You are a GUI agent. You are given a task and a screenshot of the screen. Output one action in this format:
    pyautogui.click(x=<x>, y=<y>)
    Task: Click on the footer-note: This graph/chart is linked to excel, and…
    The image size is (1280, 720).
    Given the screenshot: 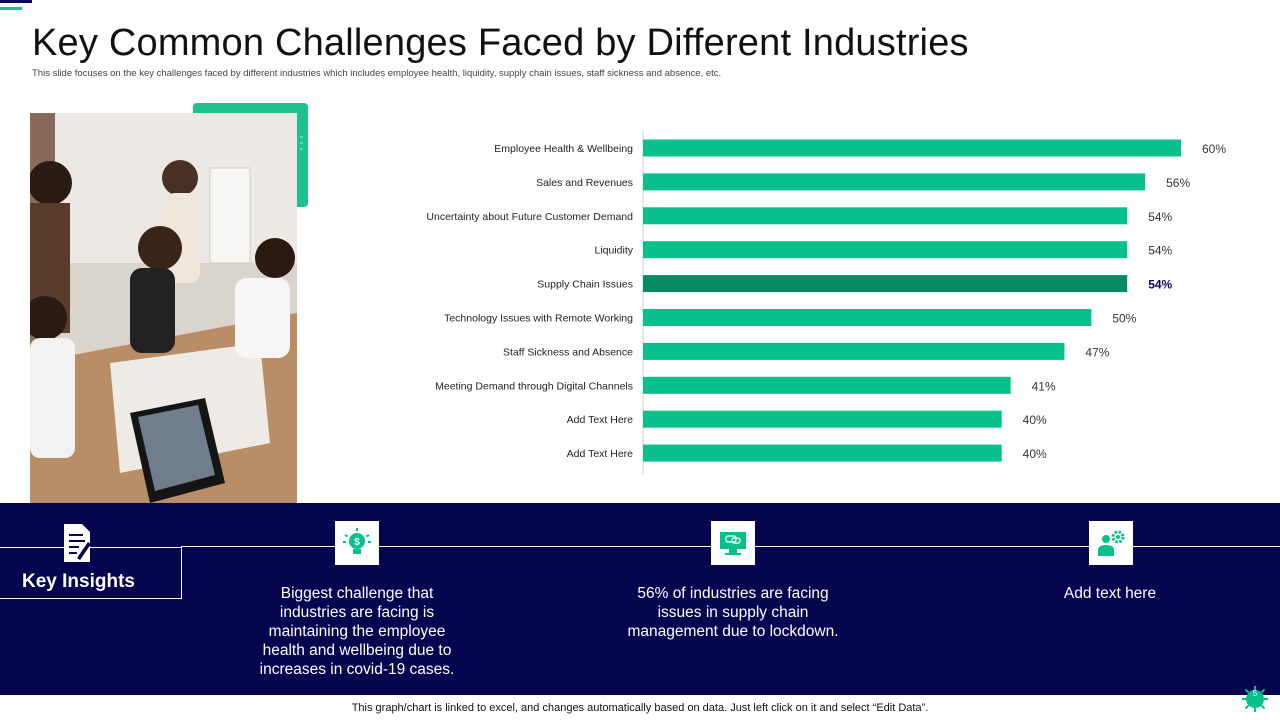 What is the action you would take?
    pyautogui.click(x=640, y=708)
    